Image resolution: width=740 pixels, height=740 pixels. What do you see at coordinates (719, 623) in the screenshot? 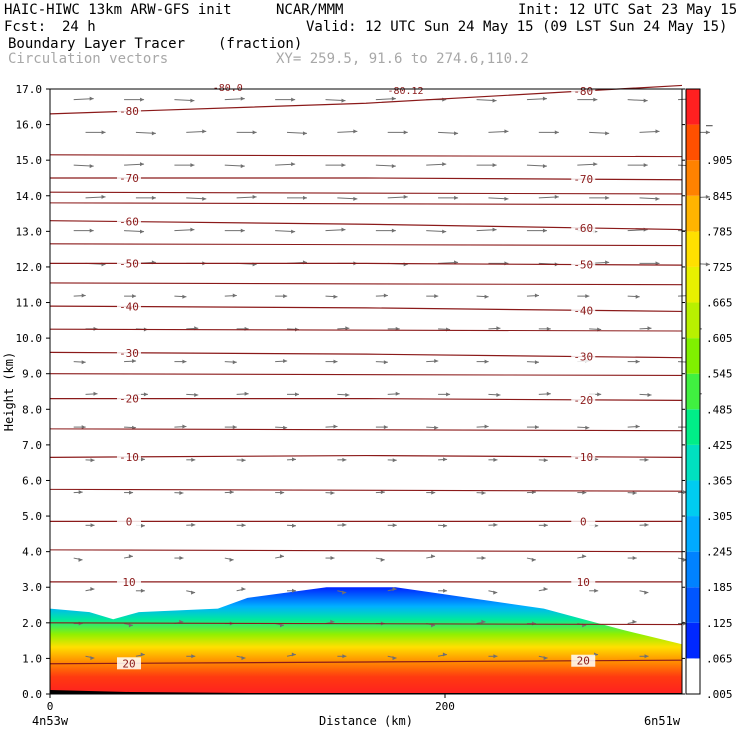
I see `colorbar-label: .125` at bounding box center [719, 623].